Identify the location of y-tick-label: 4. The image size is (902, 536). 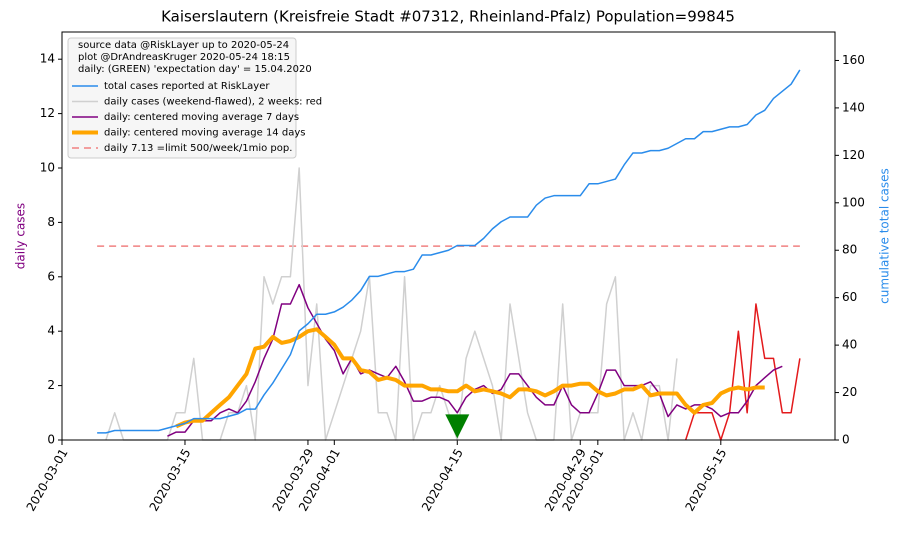
(51, 331).